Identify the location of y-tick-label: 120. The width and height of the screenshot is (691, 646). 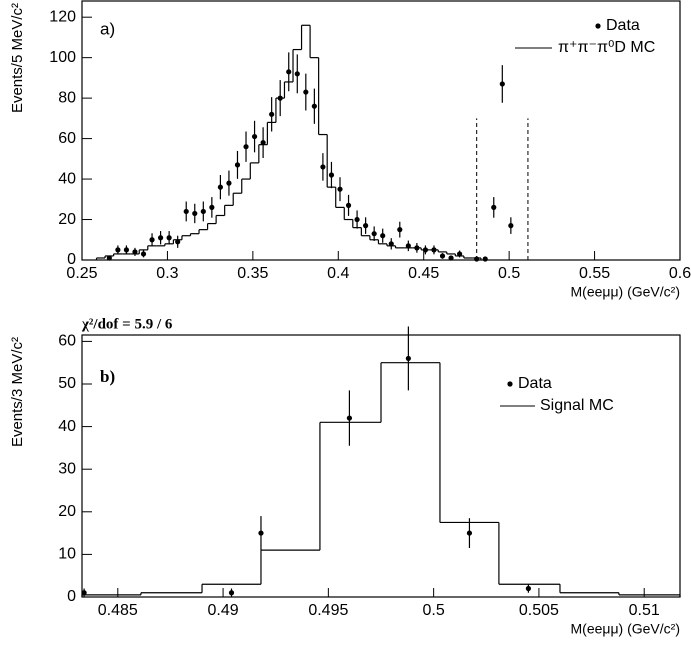
(62, 16).